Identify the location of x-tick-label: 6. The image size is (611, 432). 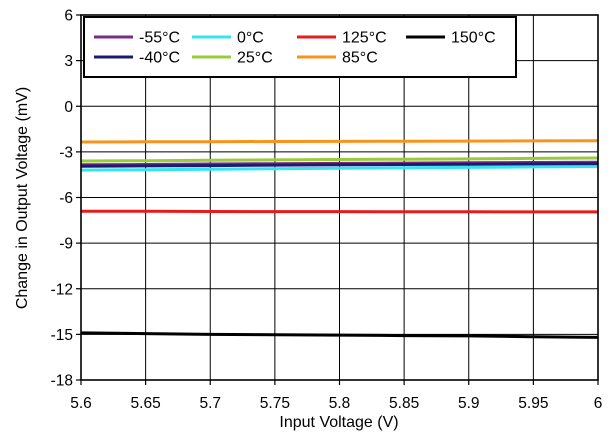
(598, 403).